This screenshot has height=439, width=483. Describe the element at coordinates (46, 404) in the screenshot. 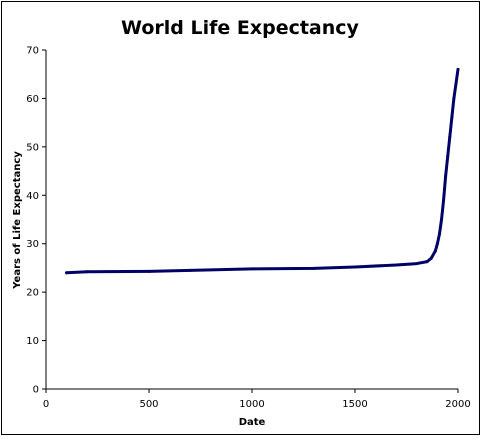

I see `x-tick-label: 0` at that location.